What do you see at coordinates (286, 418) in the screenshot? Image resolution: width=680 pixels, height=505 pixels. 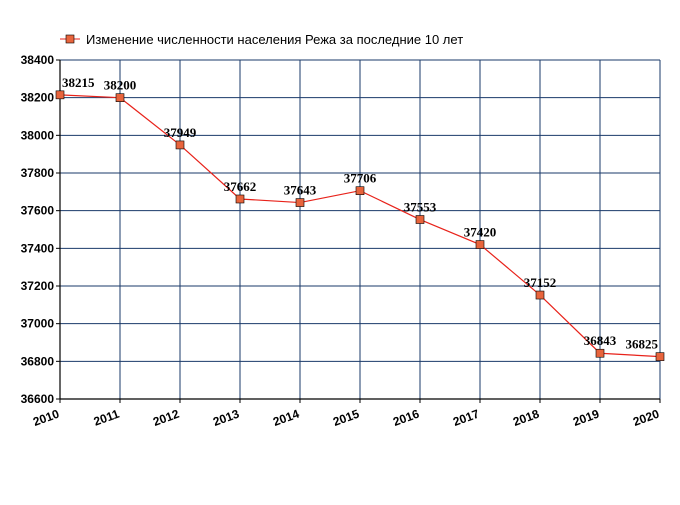 I see `x-tick-label: 2014` at bounding box center [286, 418].